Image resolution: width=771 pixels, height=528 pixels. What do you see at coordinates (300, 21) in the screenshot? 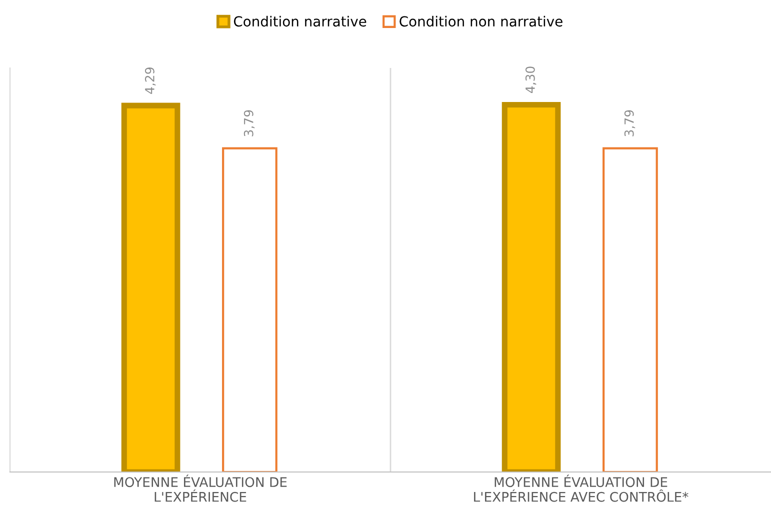
I see `legend-label: Condition narrative` at bounding box center [300, 21].